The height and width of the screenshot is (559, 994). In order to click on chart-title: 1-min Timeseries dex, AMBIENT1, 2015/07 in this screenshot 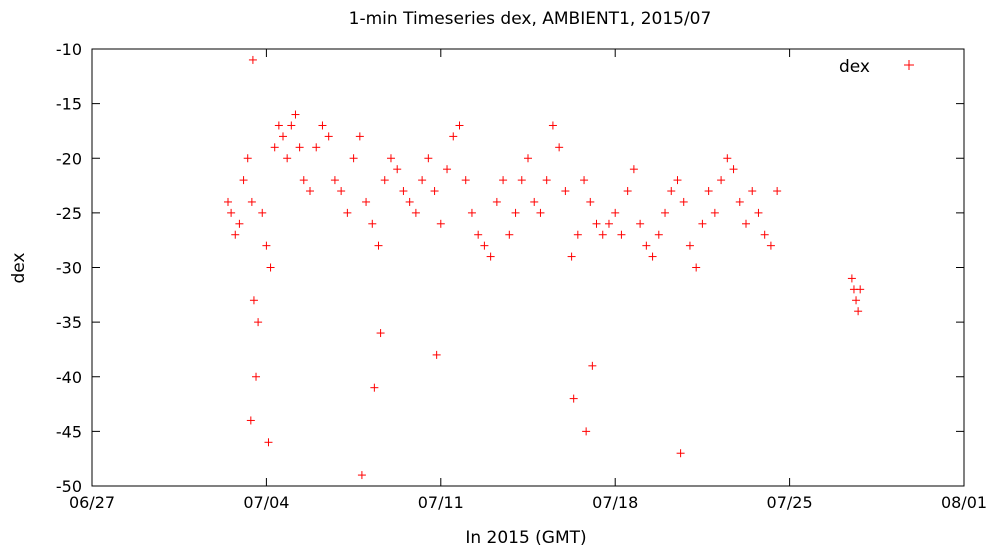, I will do `click(530, 19)`.